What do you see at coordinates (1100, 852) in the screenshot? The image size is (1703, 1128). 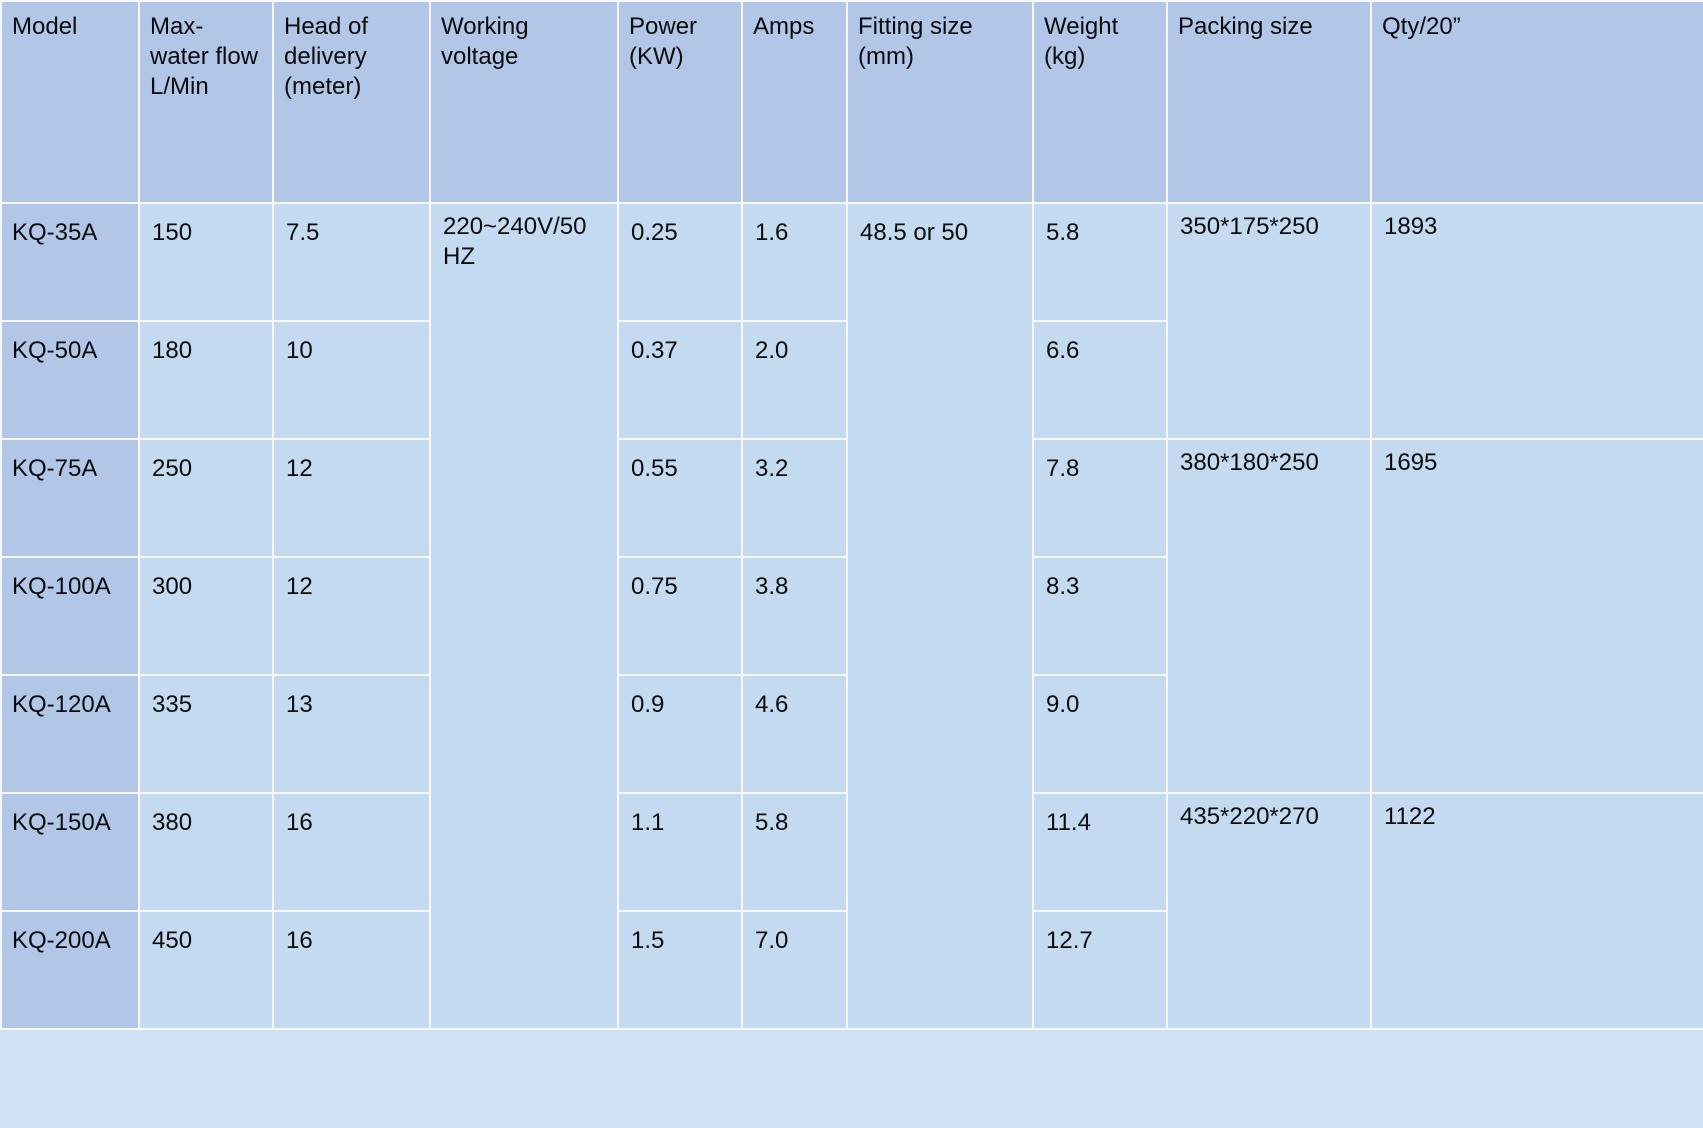 I see `cell-weight: 11.4` at bounding box center [1100, 852].